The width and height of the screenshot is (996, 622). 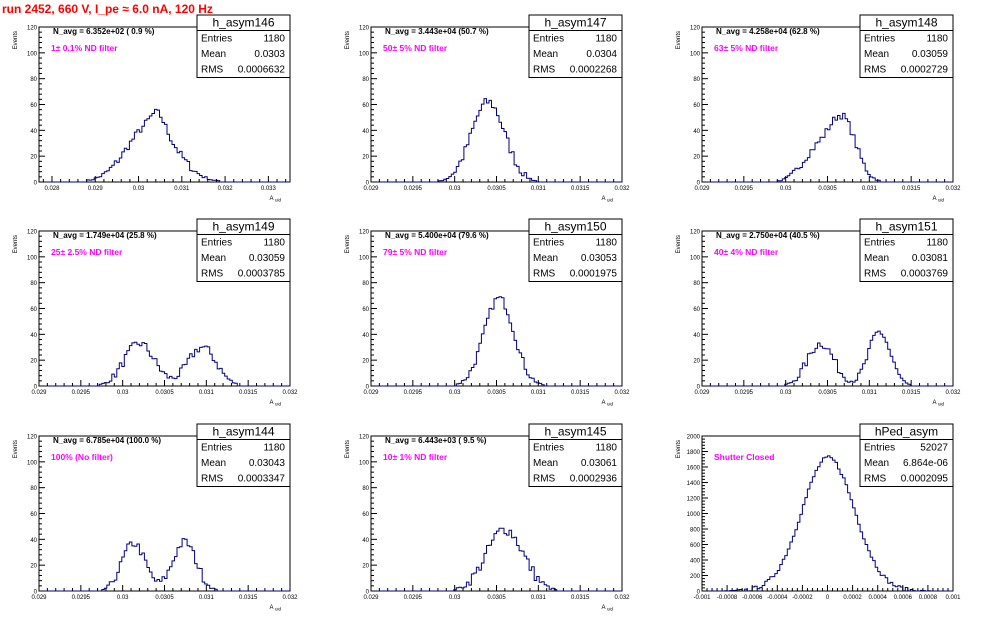 What do you see at coordinates (437, 235) in the screenshot?
I see `navg-label: N_avg = 5.400e+04 (79.6 %)` at bounding box center [437, 235].